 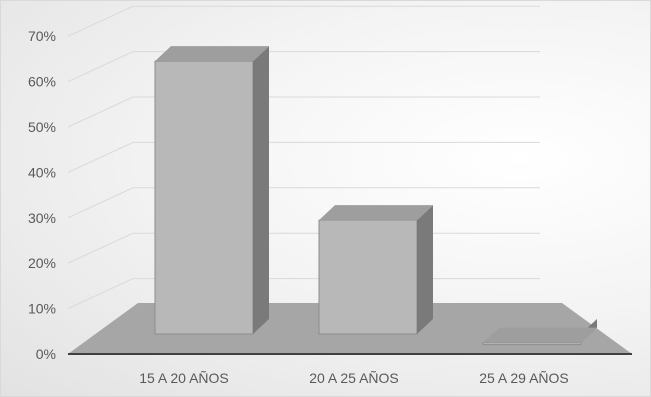 What do you see at coordinates (524, 378) in the screenshot?
I see `x-tick-label: 25 A 29 AÑOS` at bounding box center [524, 378].